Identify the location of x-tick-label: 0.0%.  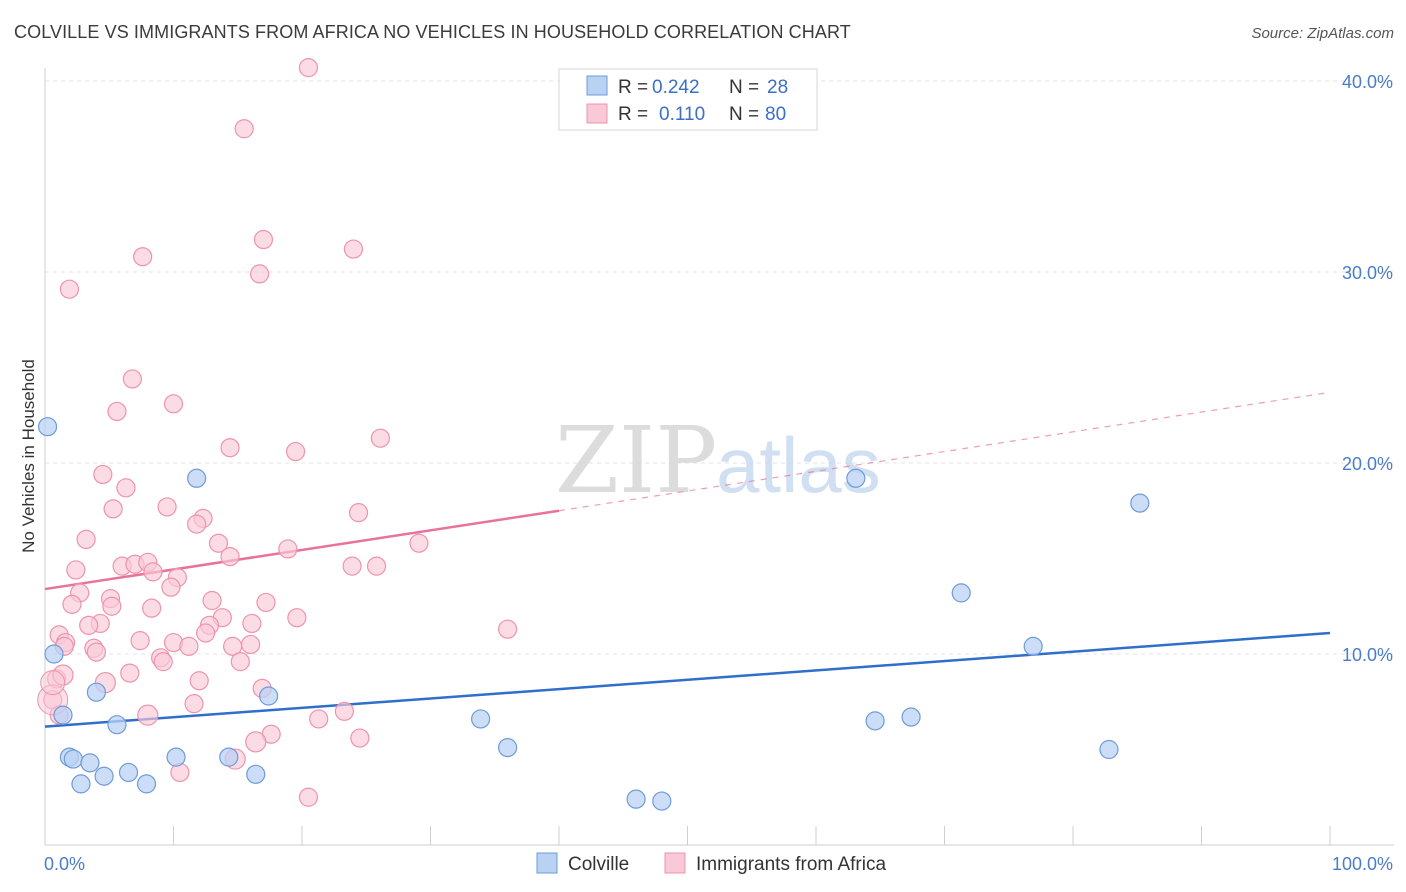
(64, 864).